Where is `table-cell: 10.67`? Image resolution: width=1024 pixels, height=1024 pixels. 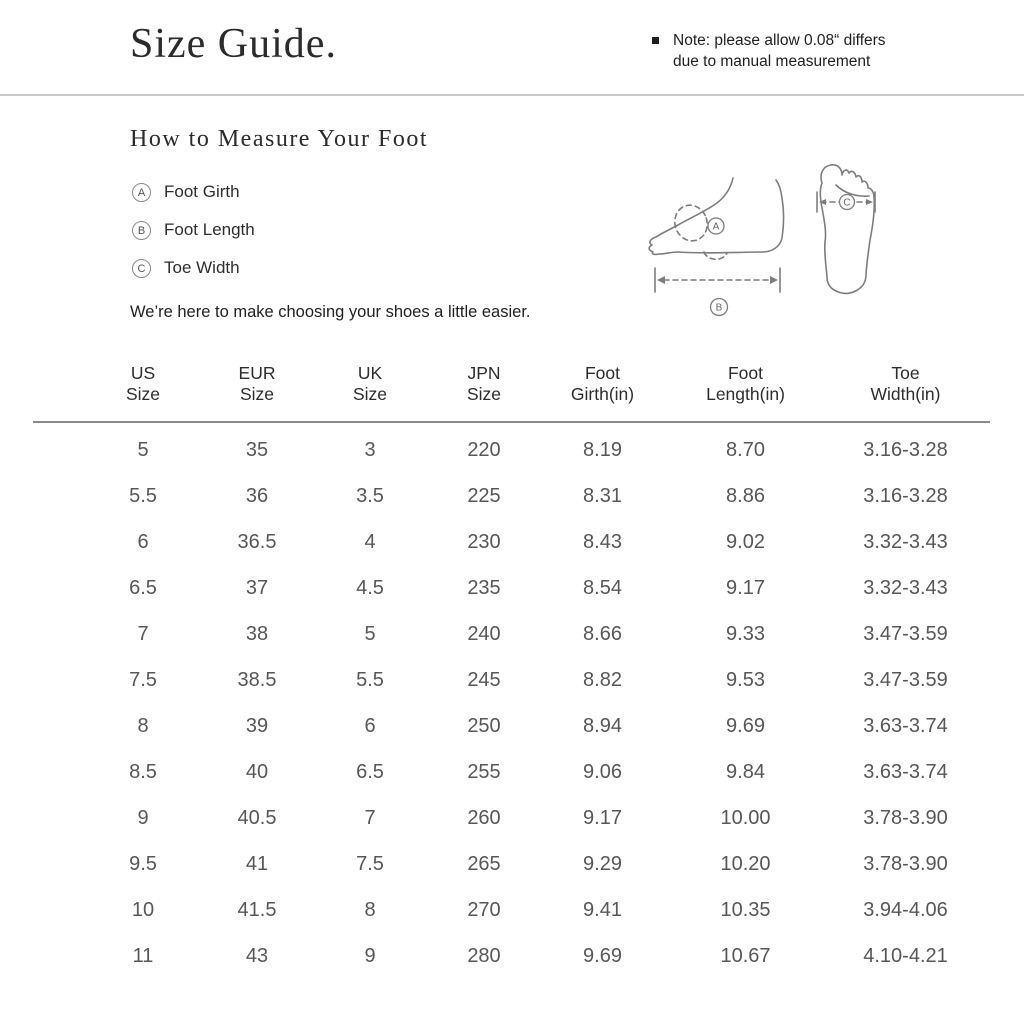 table-cell: 10.67 is located at coordinates (745, 955).